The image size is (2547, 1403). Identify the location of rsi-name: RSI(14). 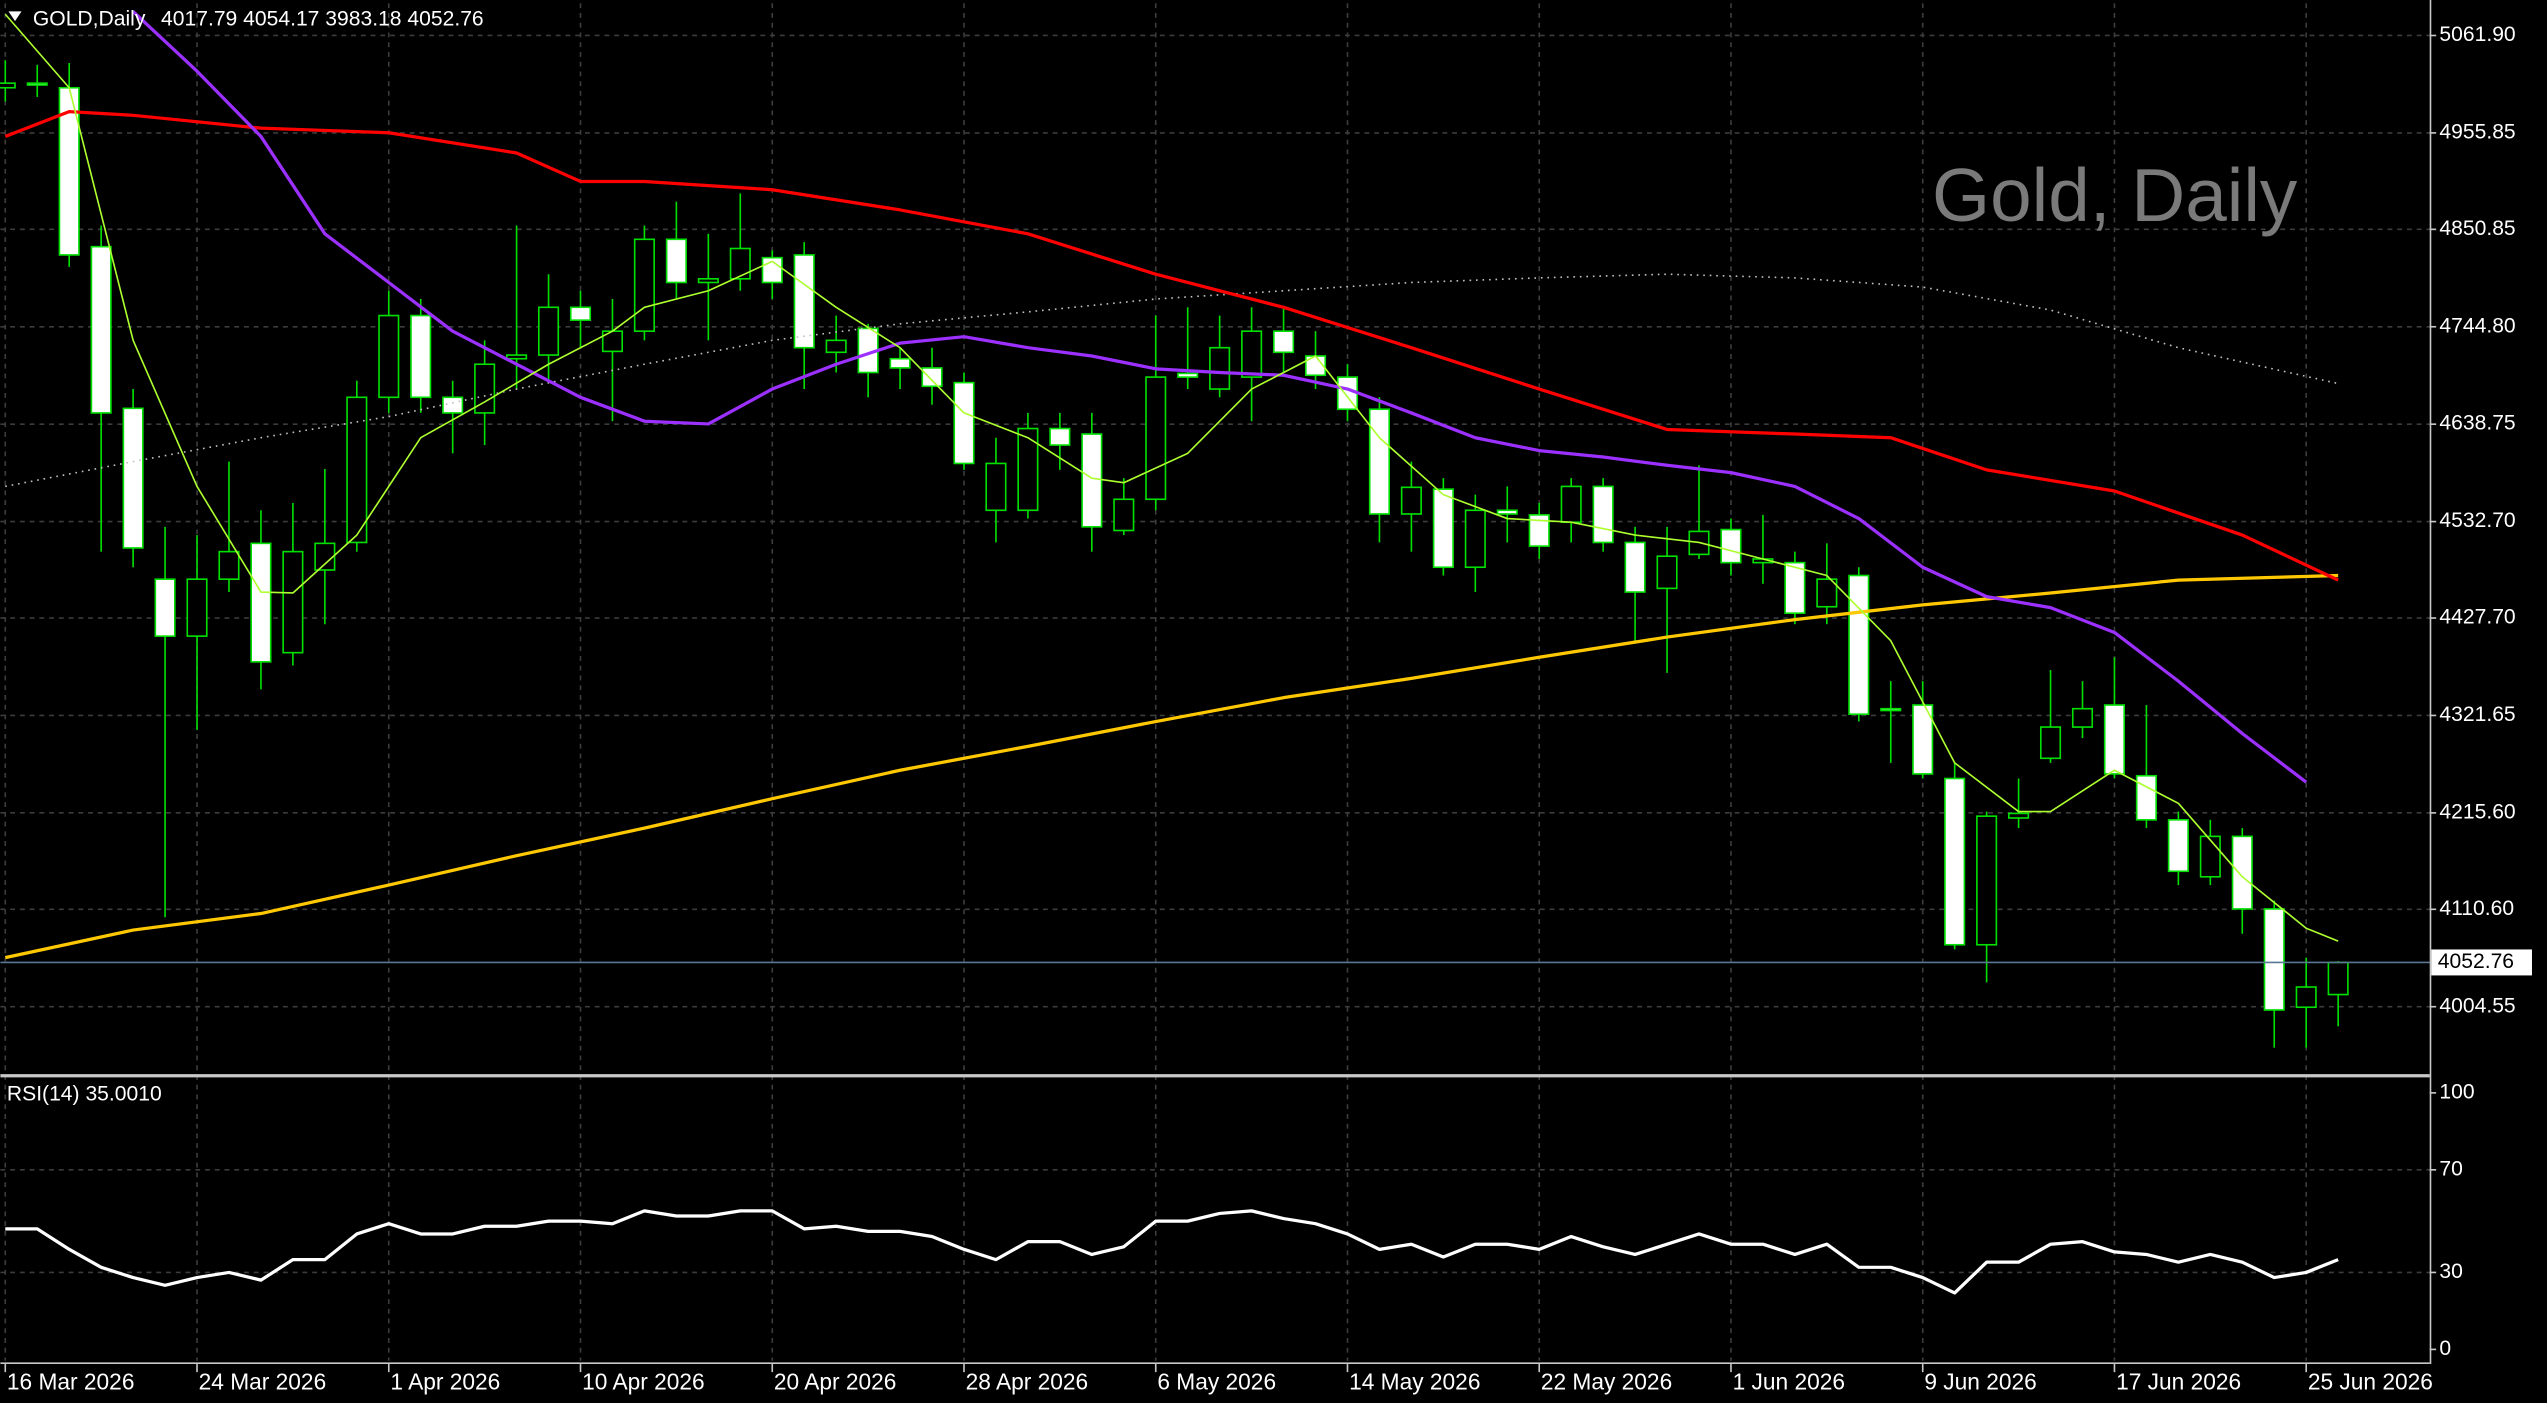
(43, 1093).